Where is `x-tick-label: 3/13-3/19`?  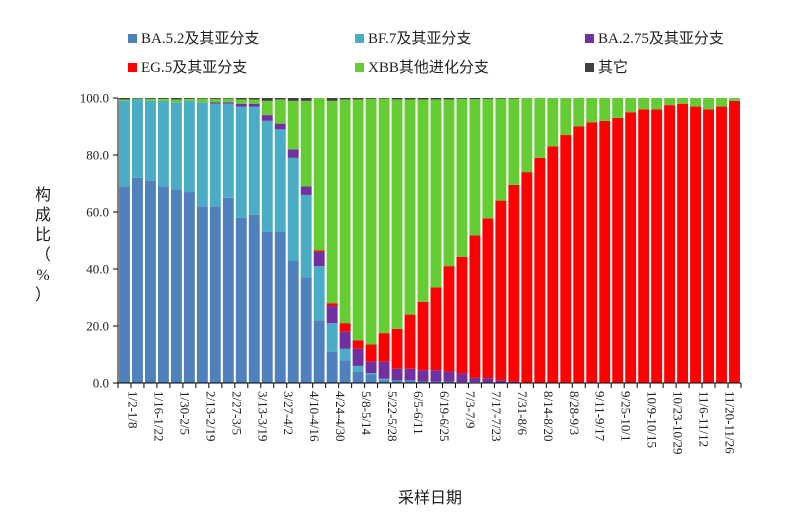 x-tick-label: 3/13-3/19 is located at coordinates (262, 416).